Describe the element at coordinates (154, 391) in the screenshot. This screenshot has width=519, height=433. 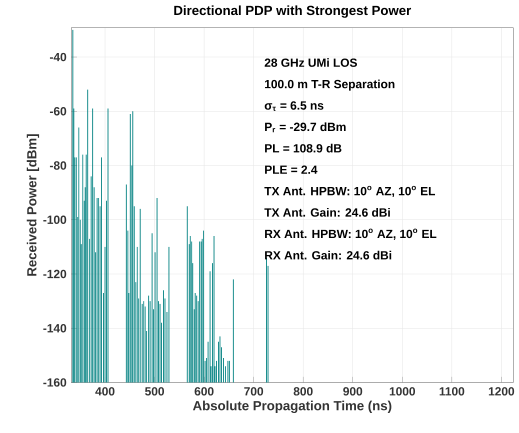
I see `x-tick-label: 500` at that location.